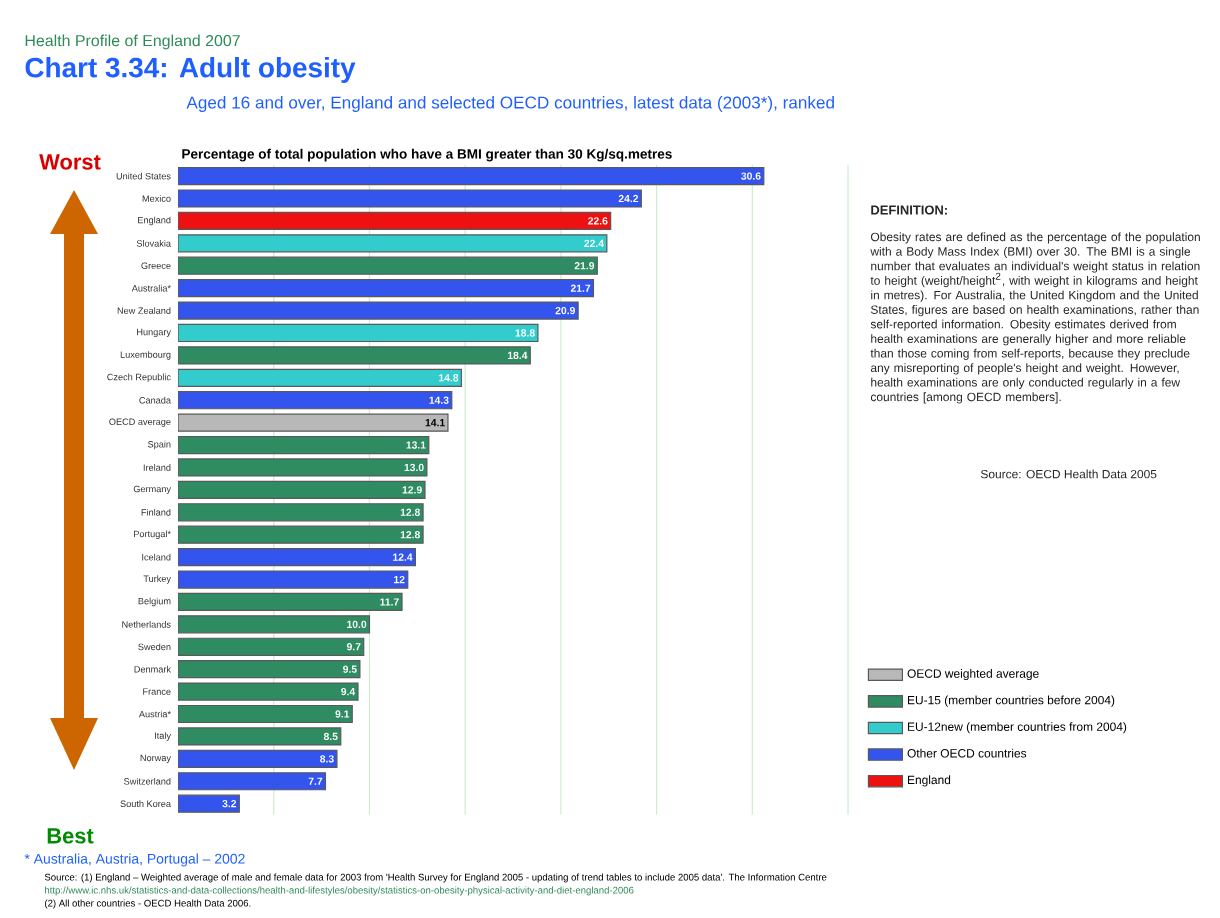  What do you see at coordinates (190, 69) in the screenshot?
I see `chart-title: Chart 3.34: Adult obesity` at bounding box center [190, 69].